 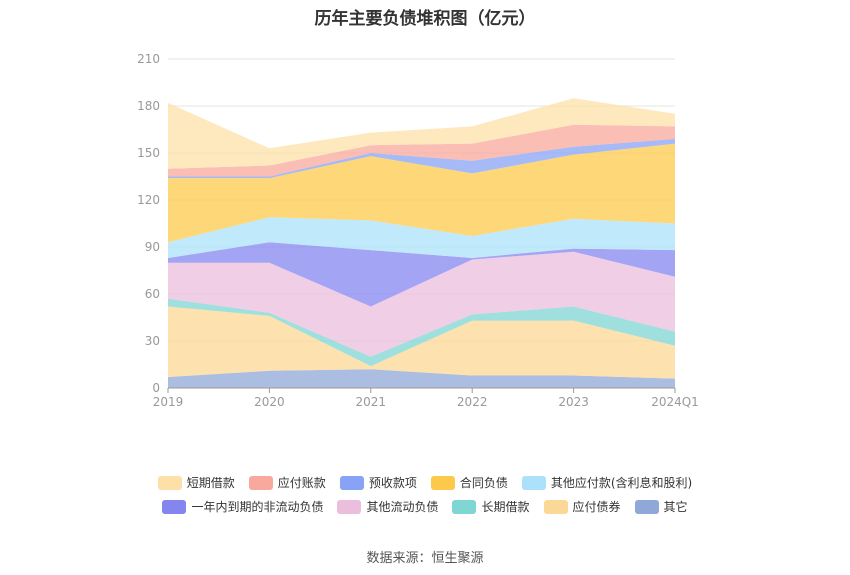 I want to click on area-series-应付债券, so click(x=421, y=342).